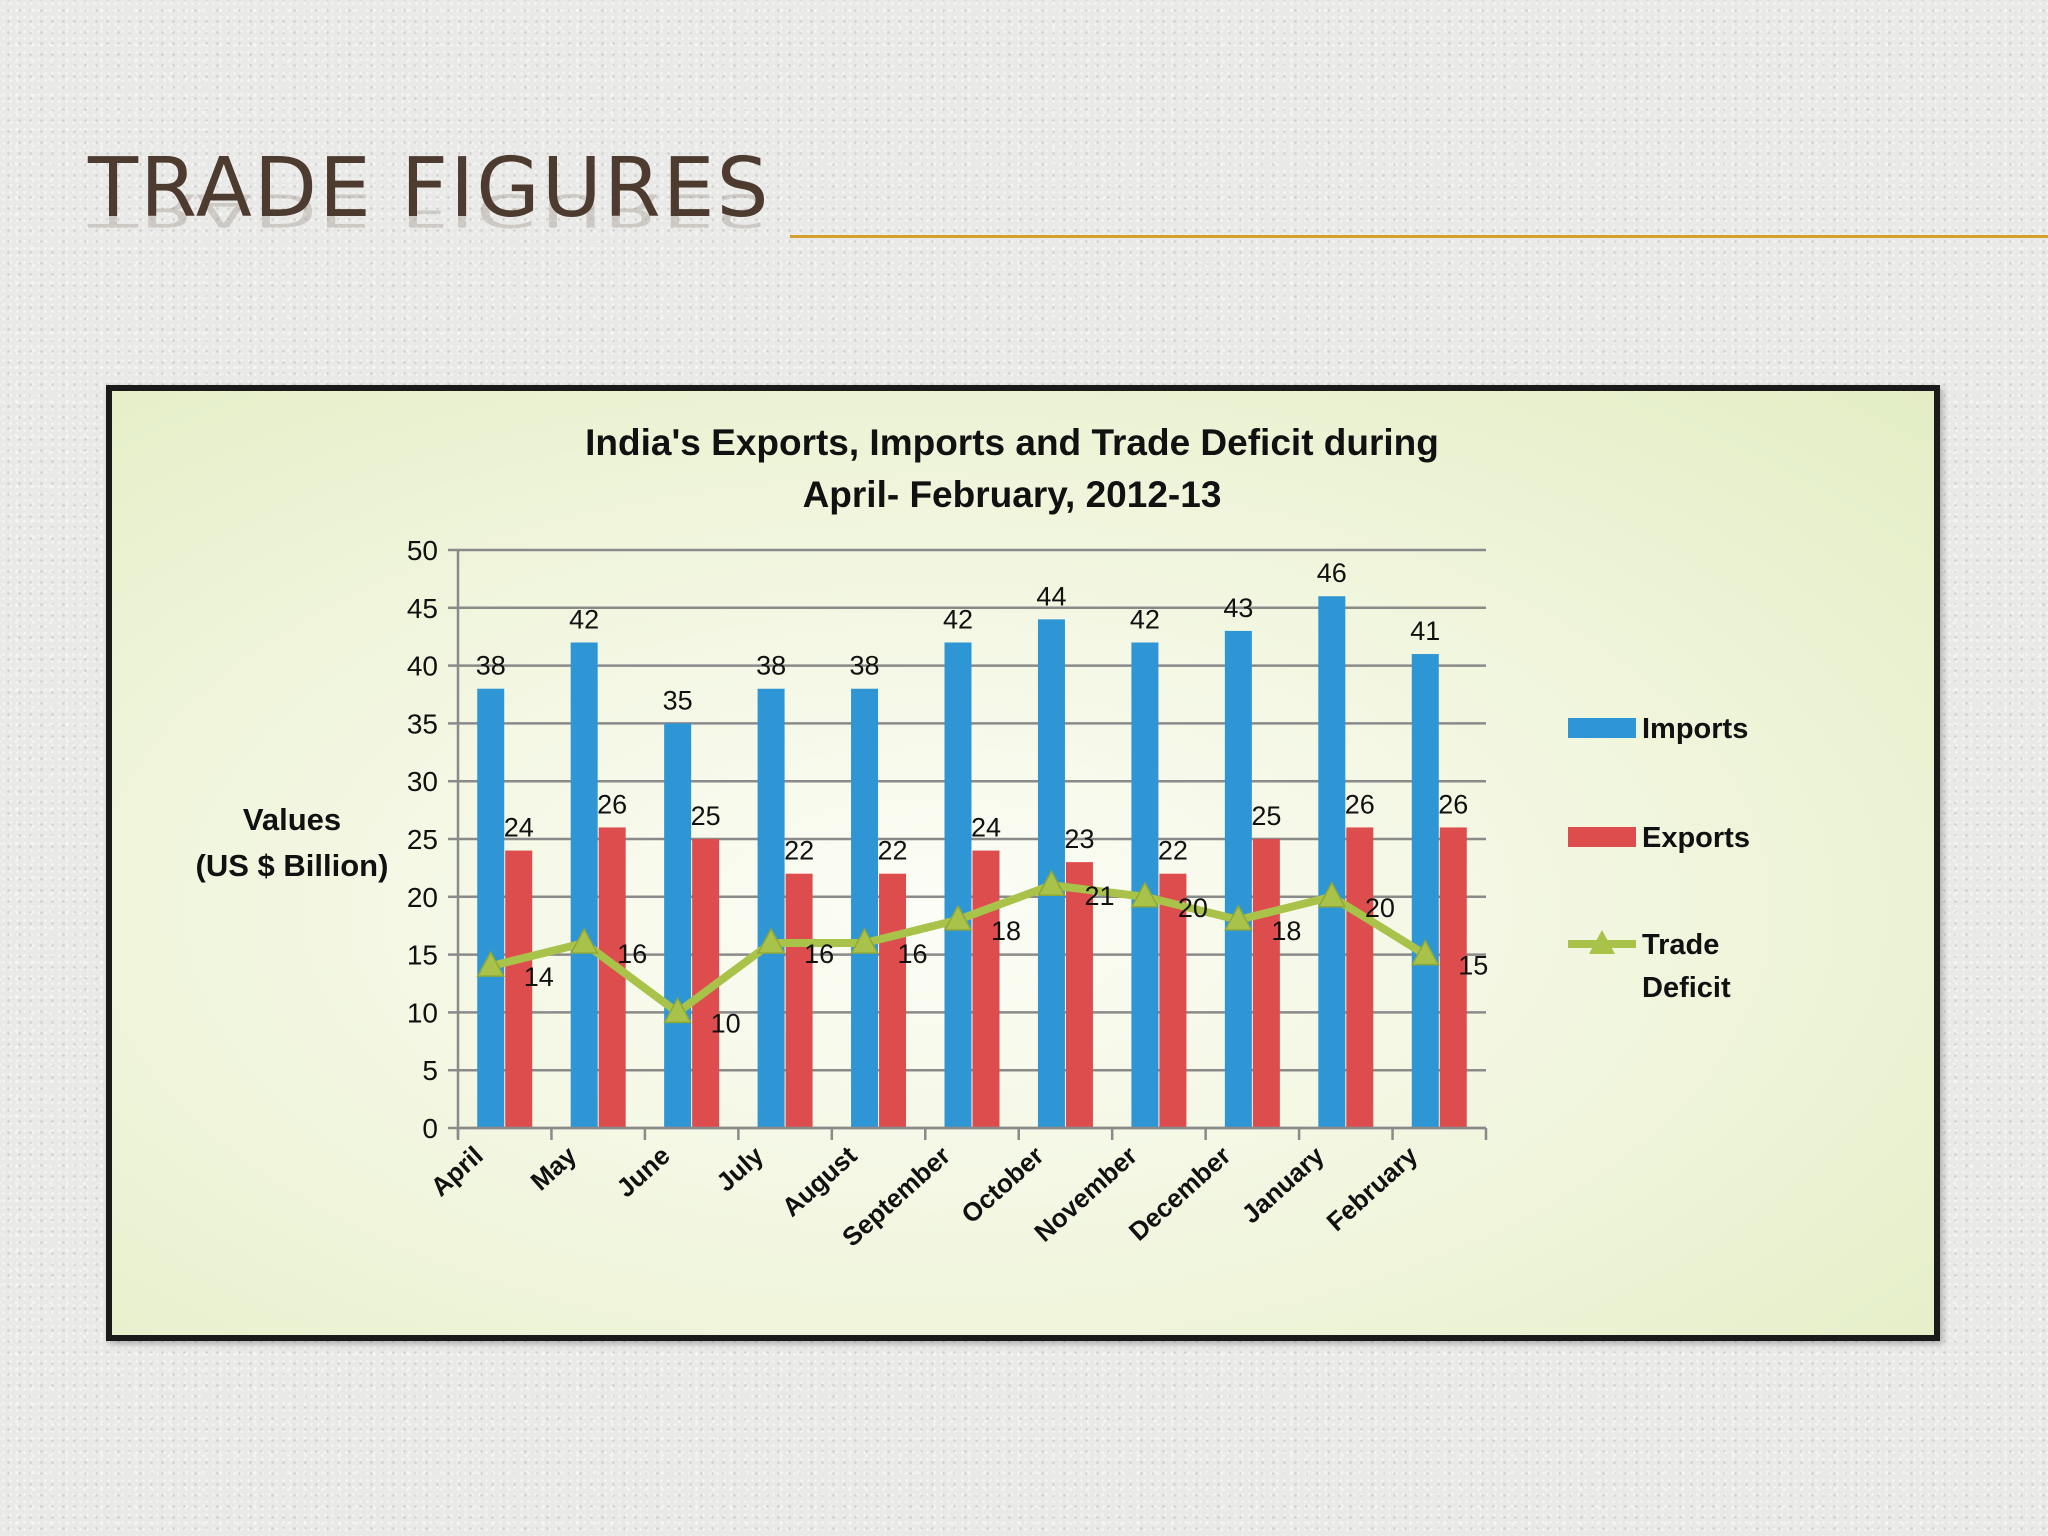 The width and height of the screenshot is (2048, 1536). I want to click on legend: Imports Exports Trade Deficit, so click(1659, 858).